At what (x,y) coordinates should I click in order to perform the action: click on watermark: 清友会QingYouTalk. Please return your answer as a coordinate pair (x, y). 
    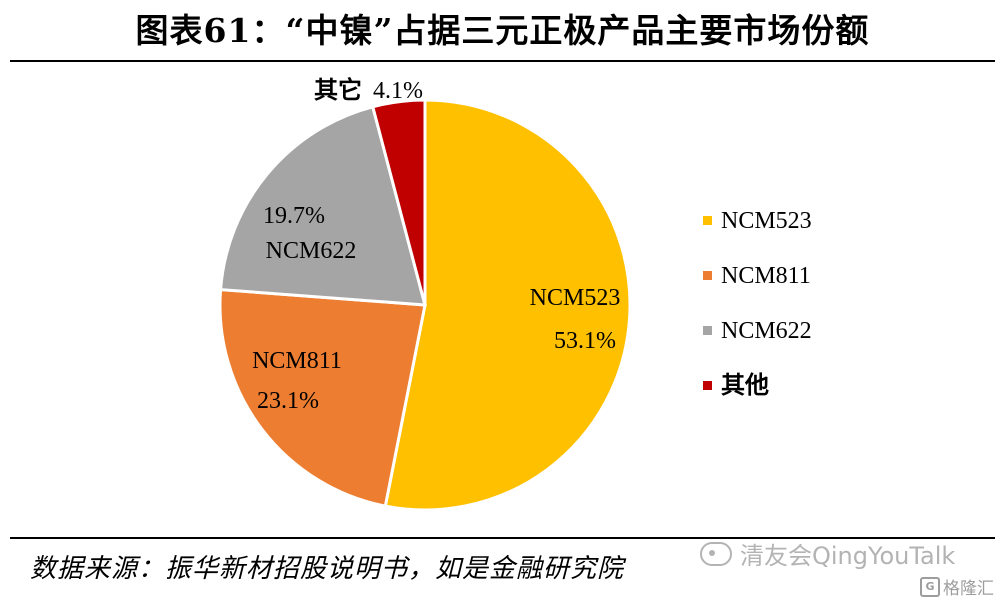
    Looking at the image, I should click on (827, 553).